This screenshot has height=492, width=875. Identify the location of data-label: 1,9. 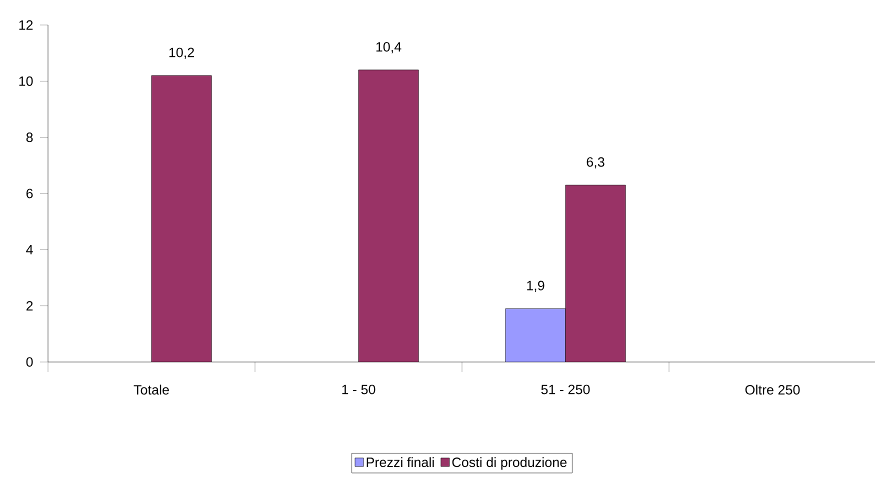
(535, 286).